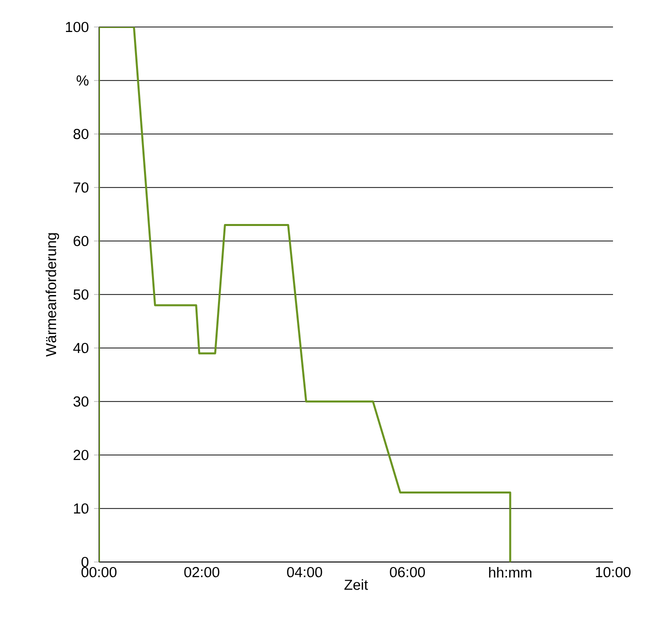 This screenshot has height=633, width=660. What do you see at coordinates (202, 572) in the screenshot?
I see `x-tick-label: 02:00` at bounding box center [202, 572].